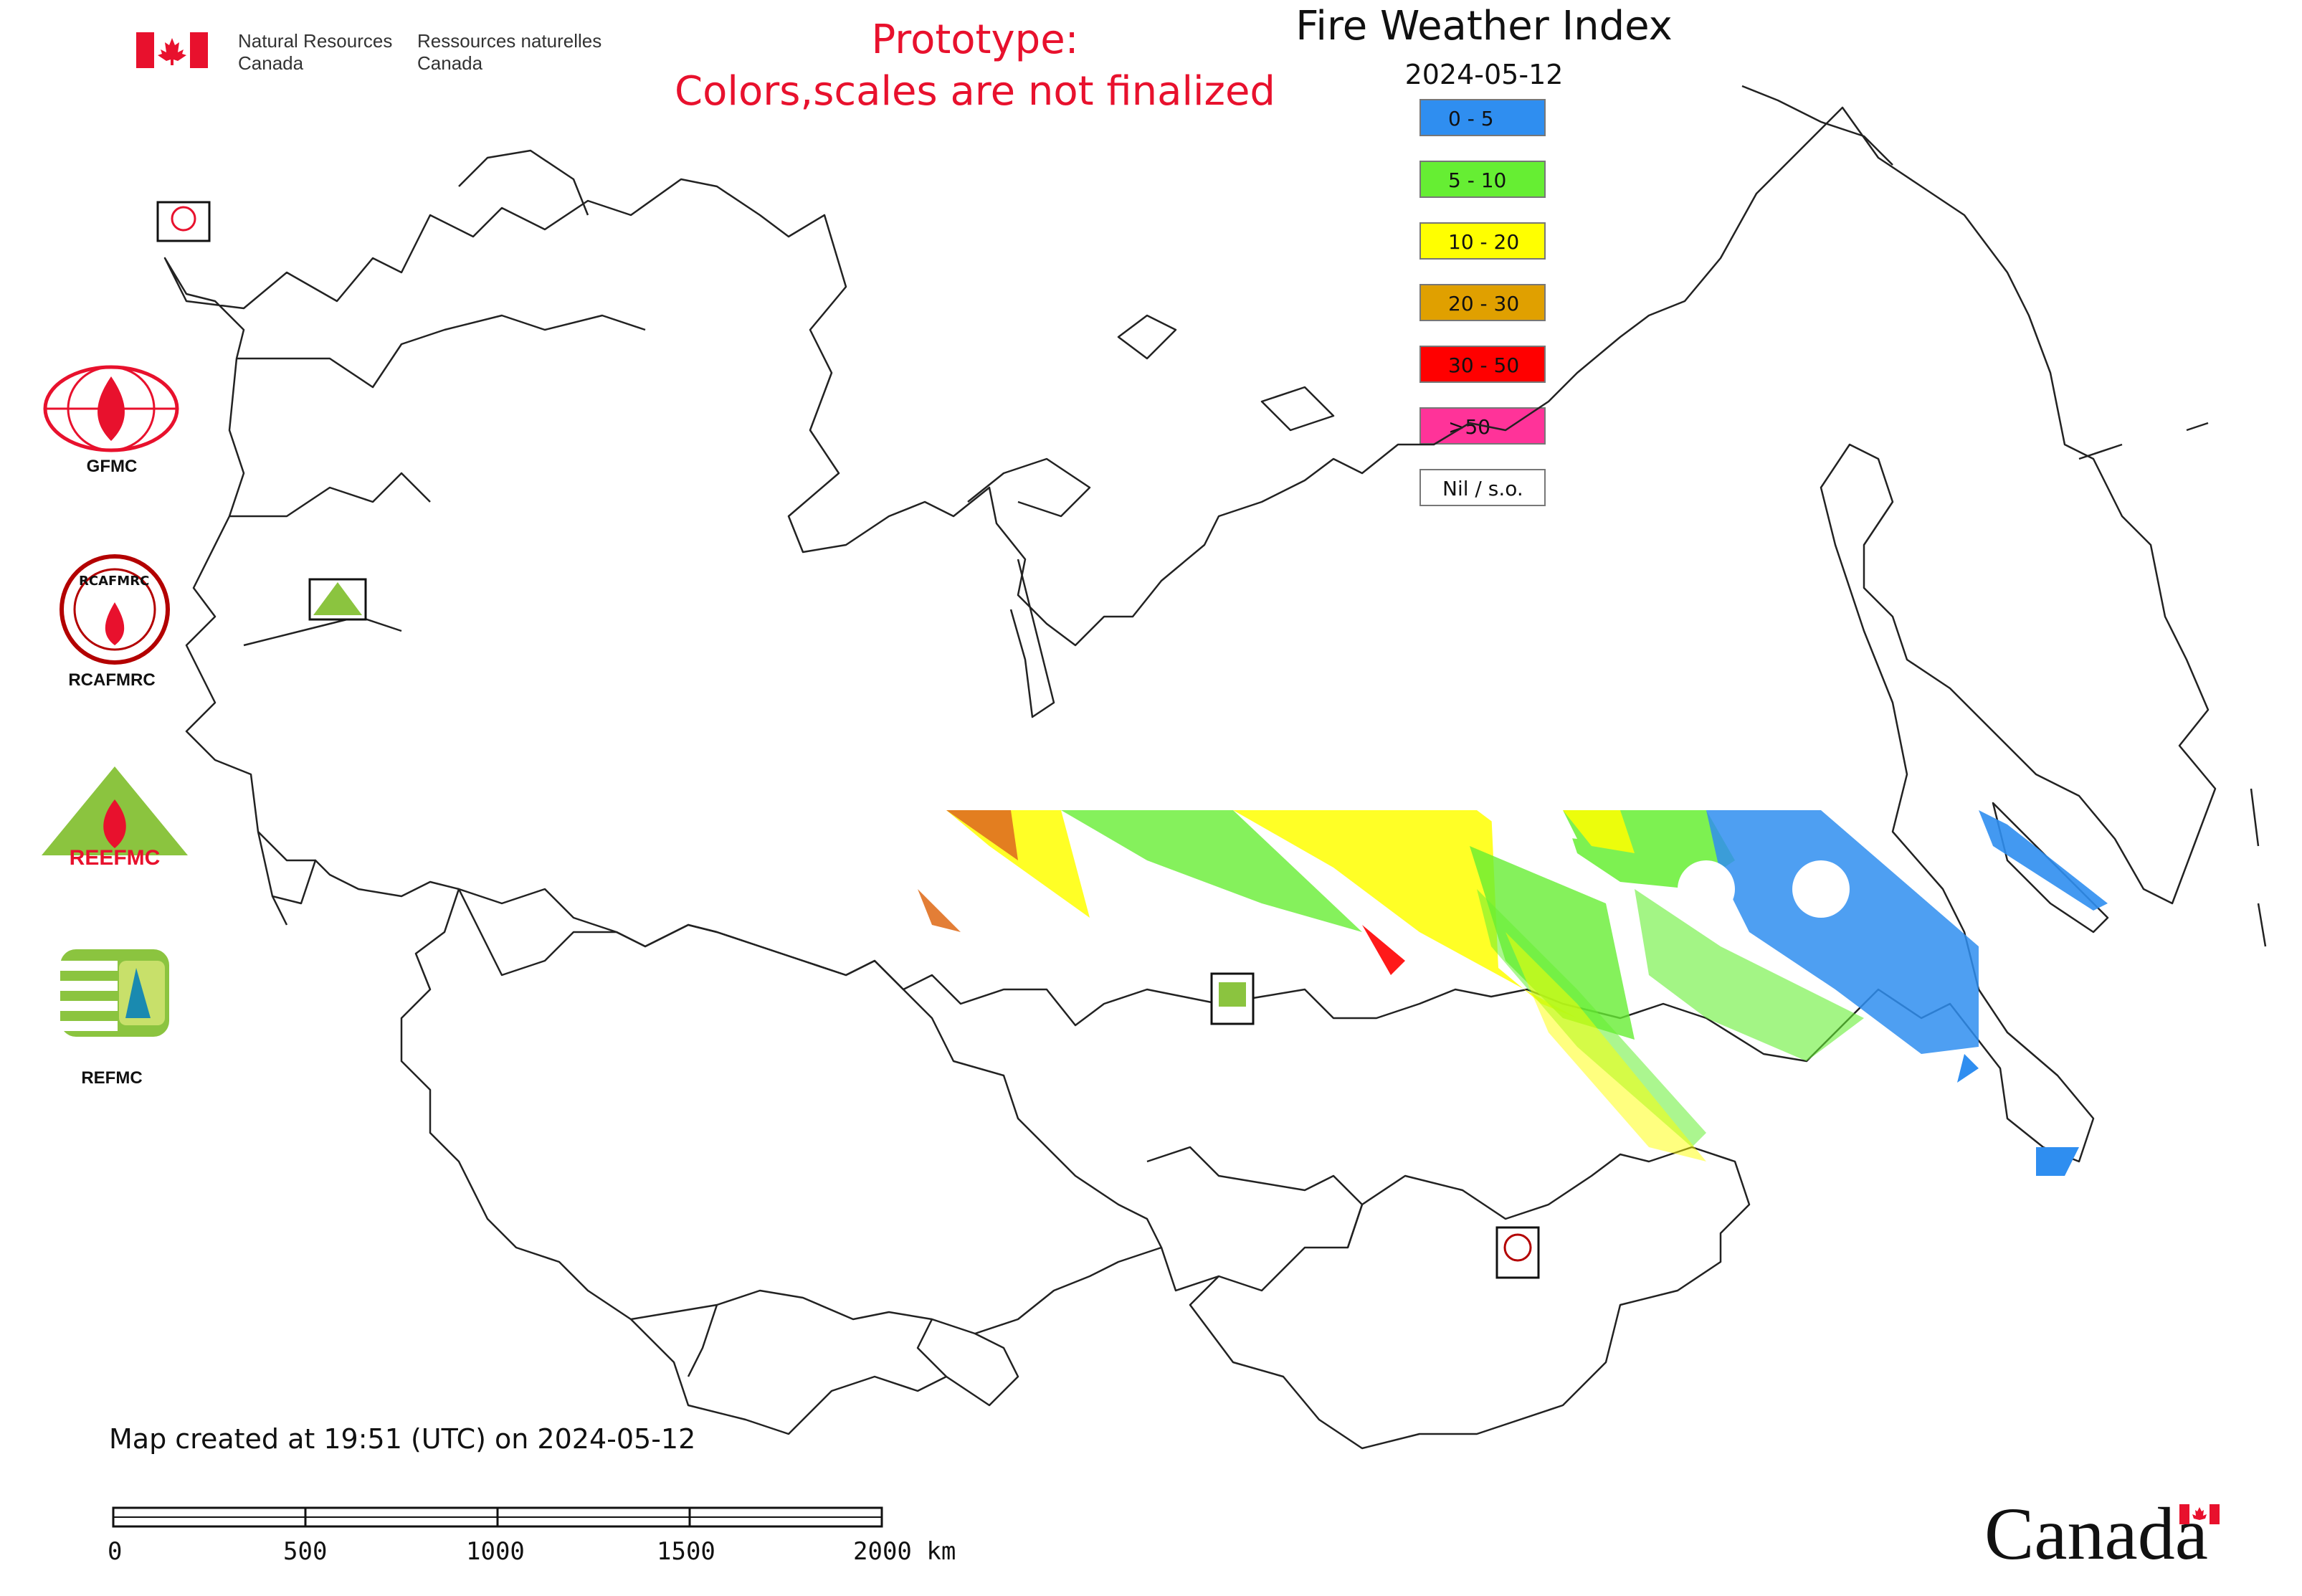  What do you see at coordinates (1484, 26) in the screenshot?
I see `map-title: Fire Weather Index` at bounding box center [1484, 26].